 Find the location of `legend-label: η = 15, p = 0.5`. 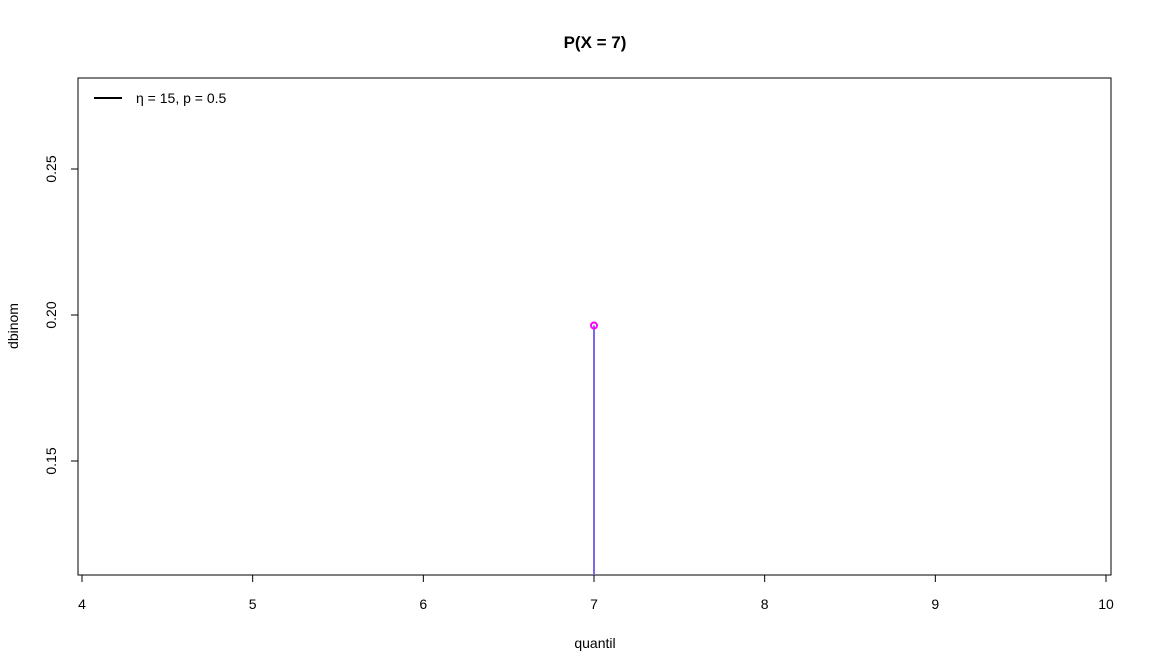

legend-label: η = 15, p = 0.5 is located at coordinates (181, 98).